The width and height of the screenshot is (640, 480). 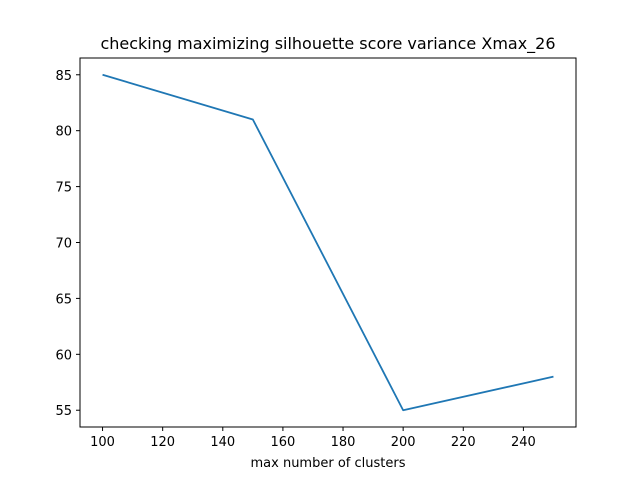 I want to click on x-axis-label: max number of clusters, so click(x=328, y=463).